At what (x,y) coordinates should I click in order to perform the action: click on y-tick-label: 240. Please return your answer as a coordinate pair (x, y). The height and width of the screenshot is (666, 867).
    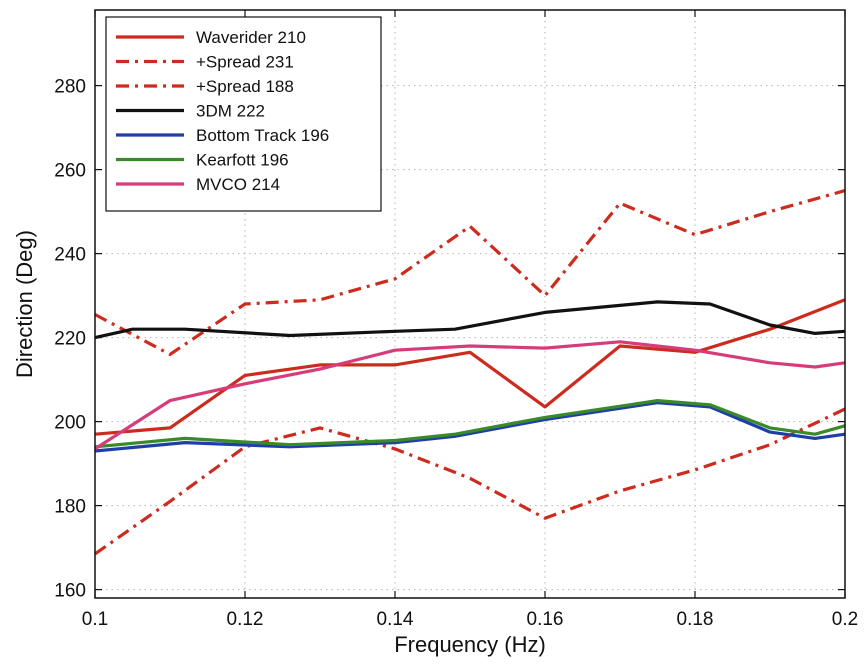
    Looking at the image, I should click on (70, 255).